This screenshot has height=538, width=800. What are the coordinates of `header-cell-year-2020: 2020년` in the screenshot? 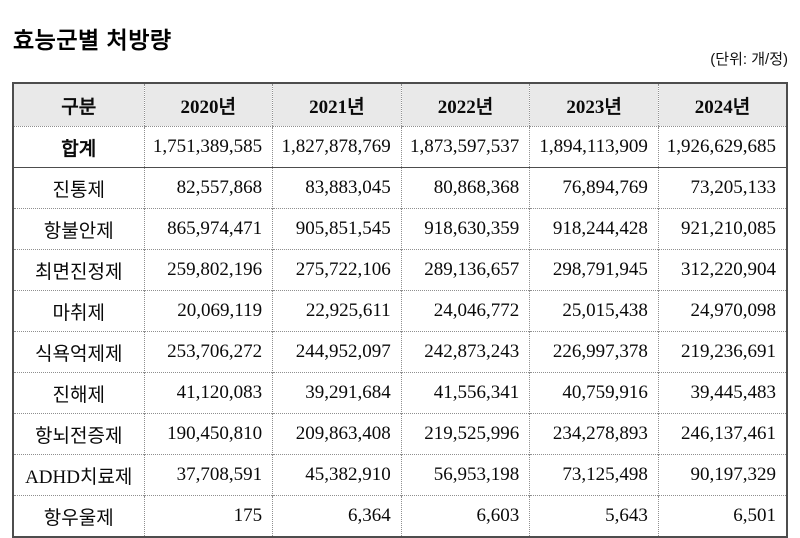 It's located at (208, 105).